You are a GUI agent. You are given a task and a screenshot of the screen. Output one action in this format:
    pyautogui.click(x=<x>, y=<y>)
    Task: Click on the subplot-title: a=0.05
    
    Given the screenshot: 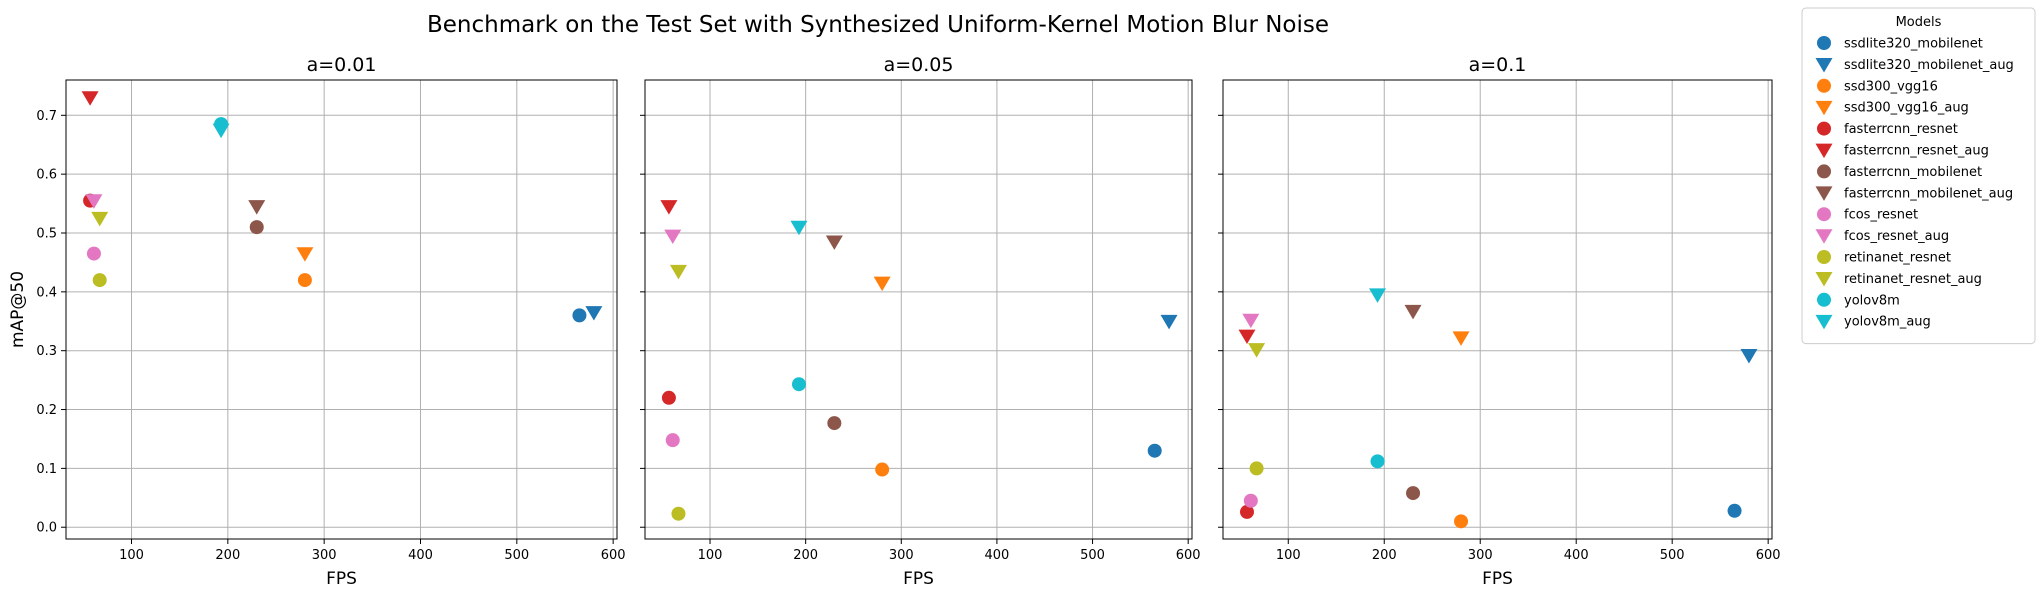 What is the action you would take?
    pyautogui.click(x=919, y=65)
    